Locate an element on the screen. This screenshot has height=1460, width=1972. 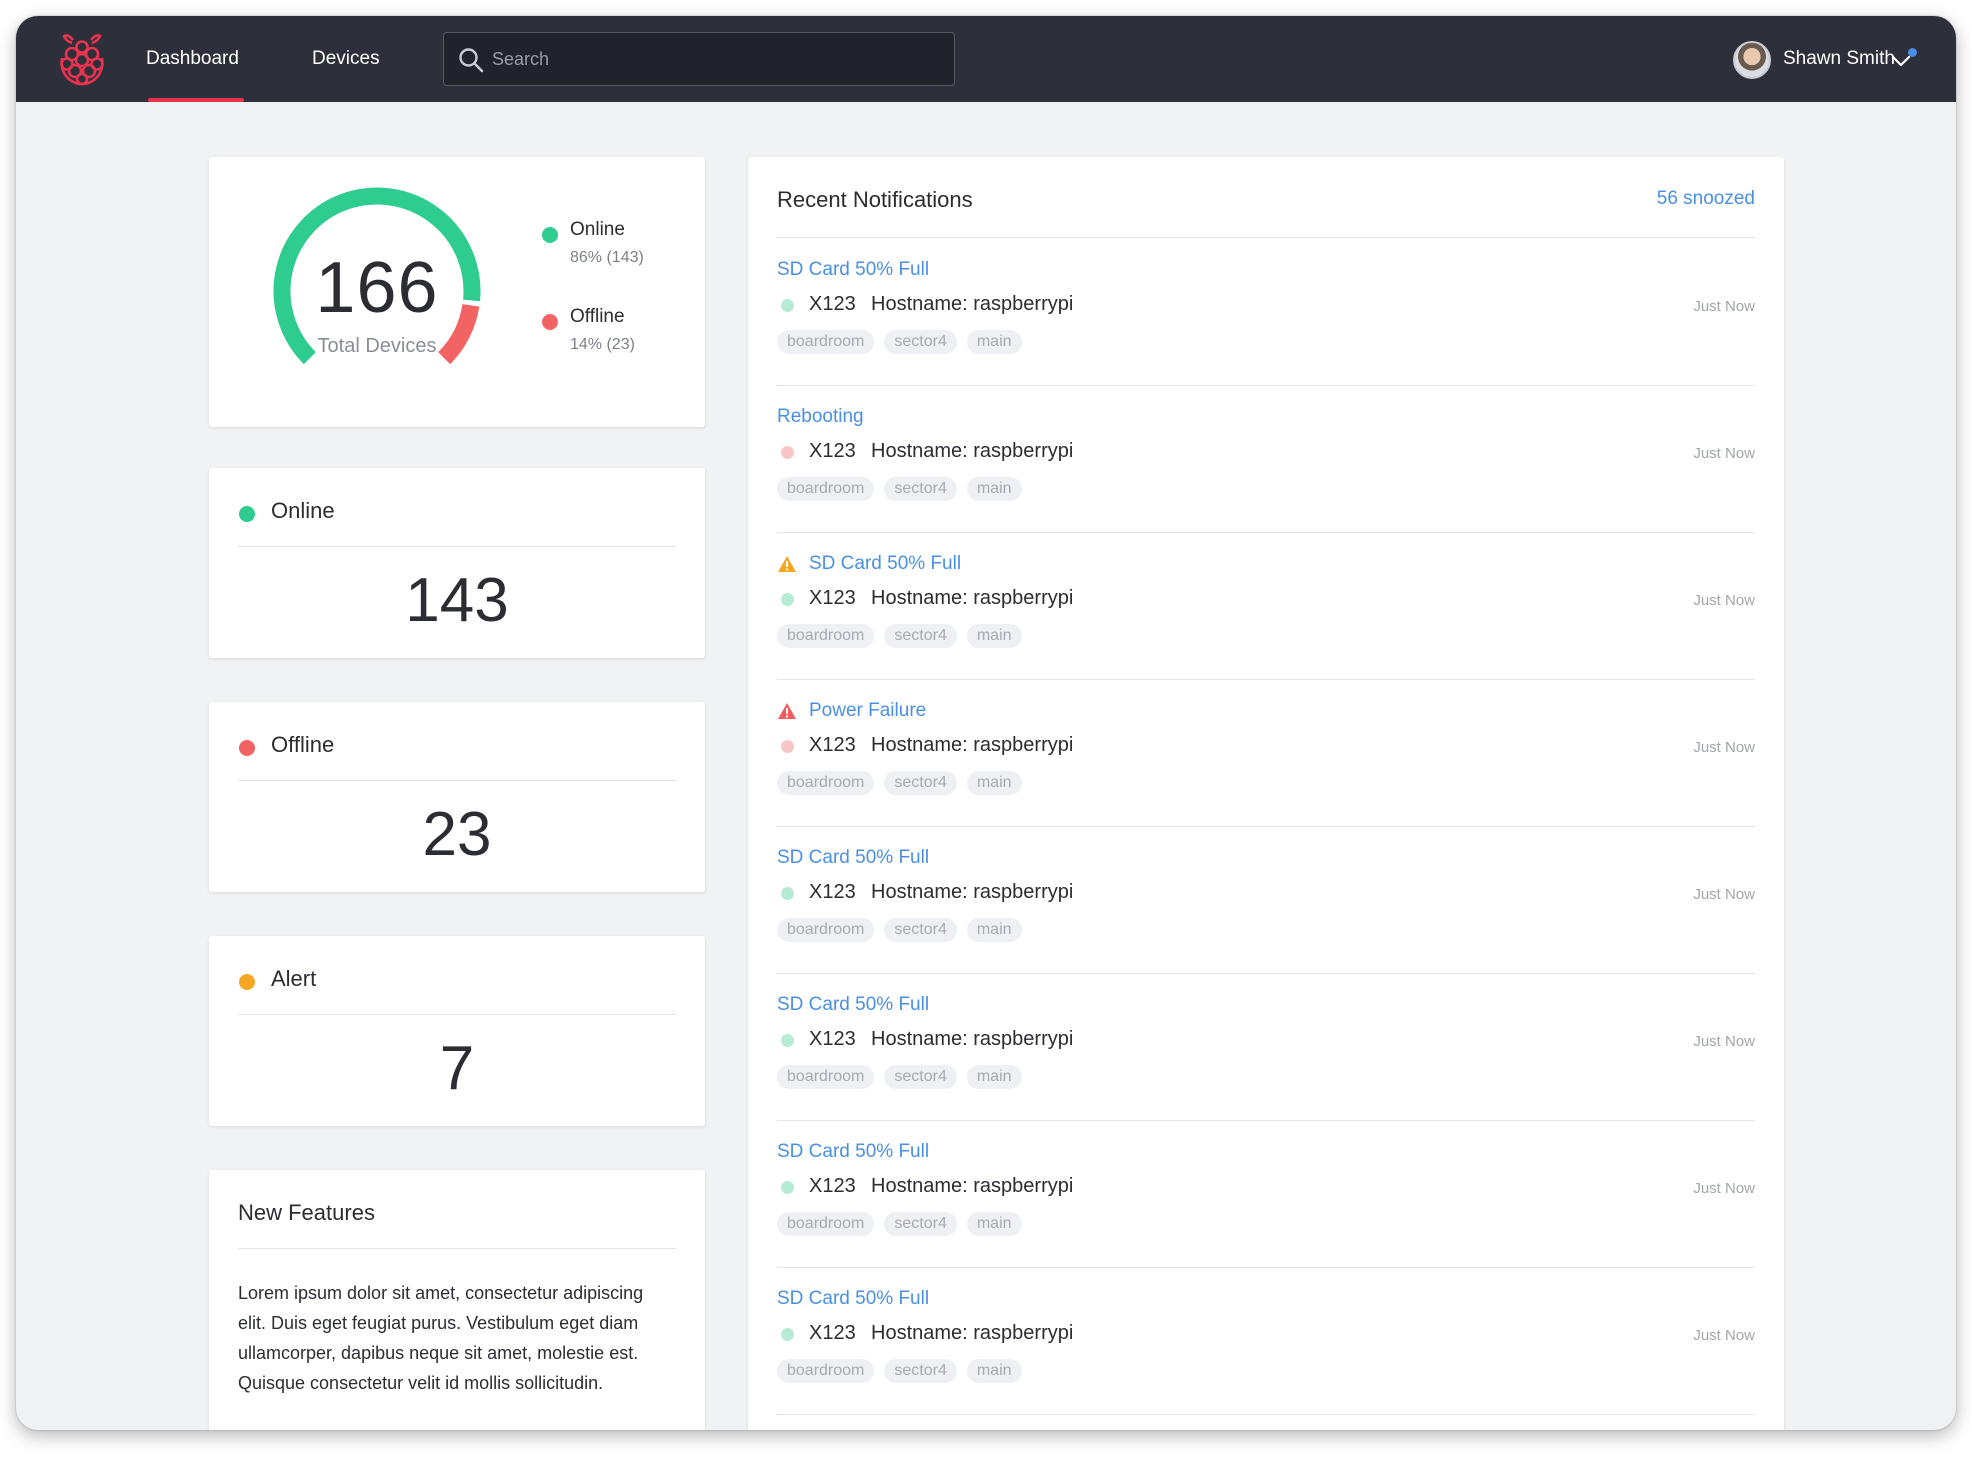
search-icon is located at coordinates (471, 60).